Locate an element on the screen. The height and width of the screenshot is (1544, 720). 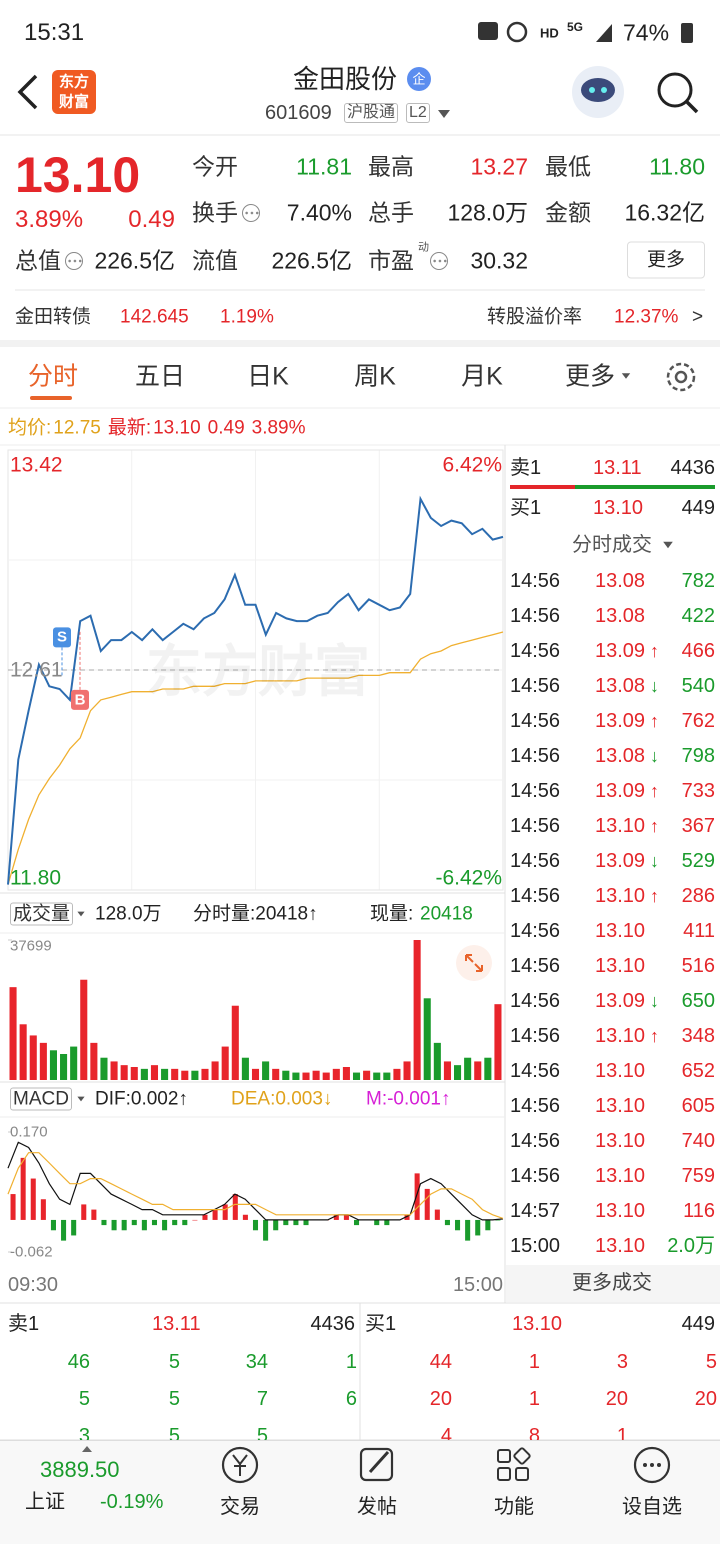
book-cell: 44 is located at coordinates (440, 1362).